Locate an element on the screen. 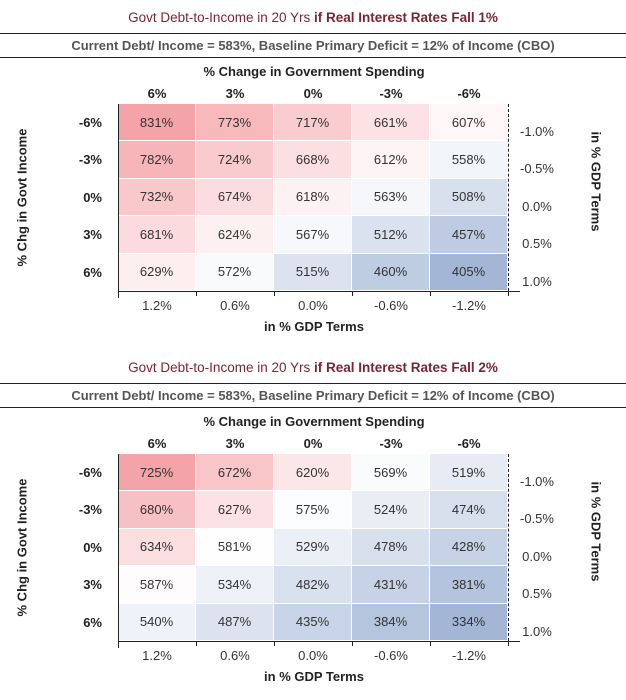  row-label: 3% is located at coordinates (92, 585).